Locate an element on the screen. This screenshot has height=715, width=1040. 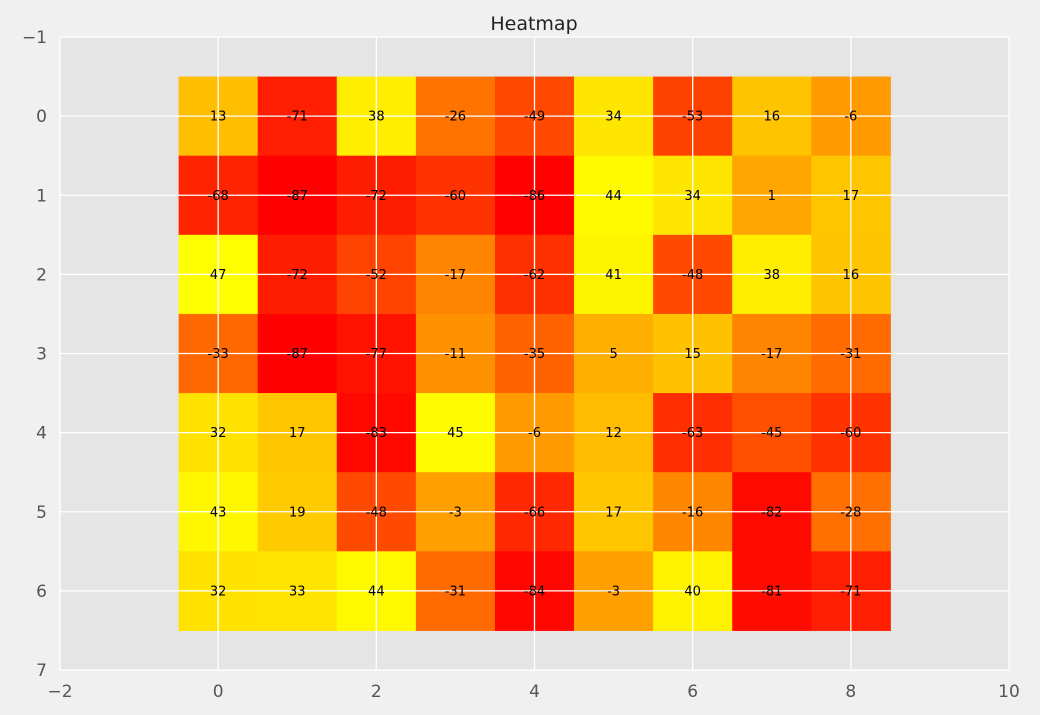
cell-value-r6-c7: -81 is located at coordinates (771, 591).